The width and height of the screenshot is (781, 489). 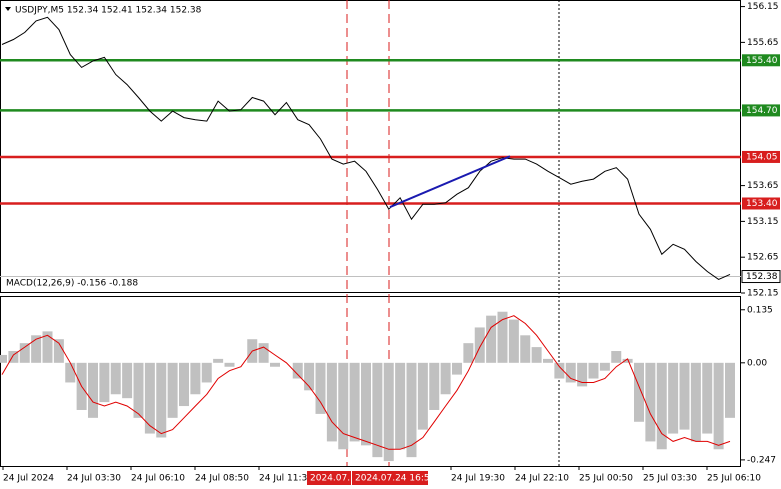 I want to click on trend-line, so click(x=450, y=181).